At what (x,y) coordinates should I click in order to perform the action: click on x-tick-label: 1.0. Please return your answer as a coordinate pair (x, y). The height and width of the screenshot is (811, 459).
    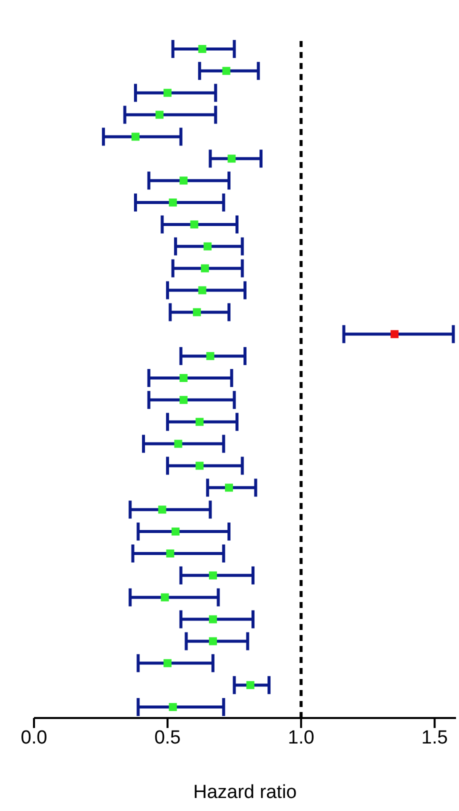
    Looking at the image, I should click on (301, 737).